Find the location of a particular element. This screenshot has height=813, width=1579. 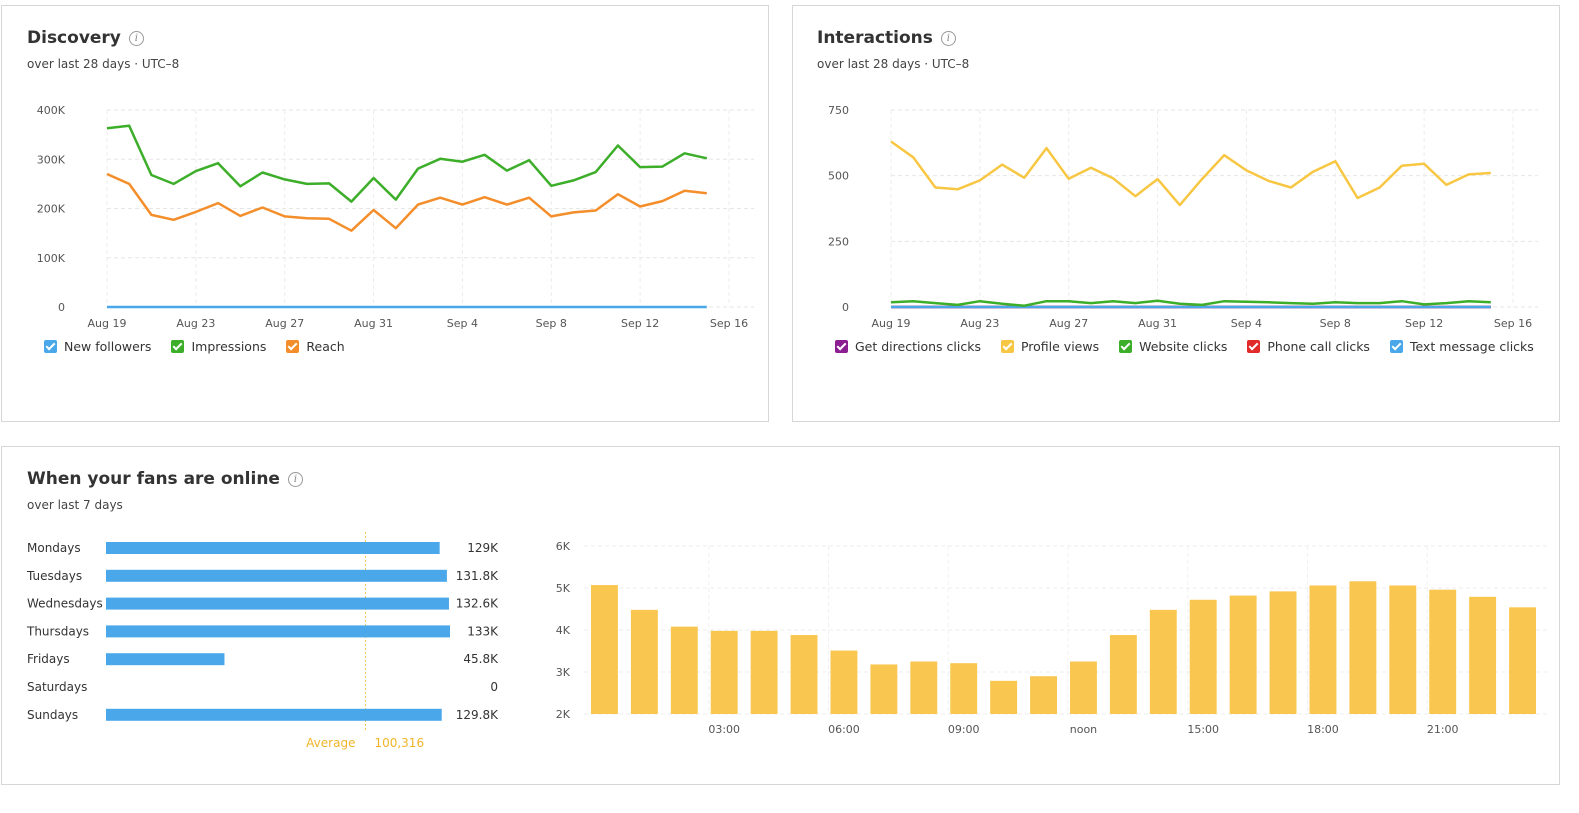

y-tick-label: 200K is located at coordinates (51, 209).